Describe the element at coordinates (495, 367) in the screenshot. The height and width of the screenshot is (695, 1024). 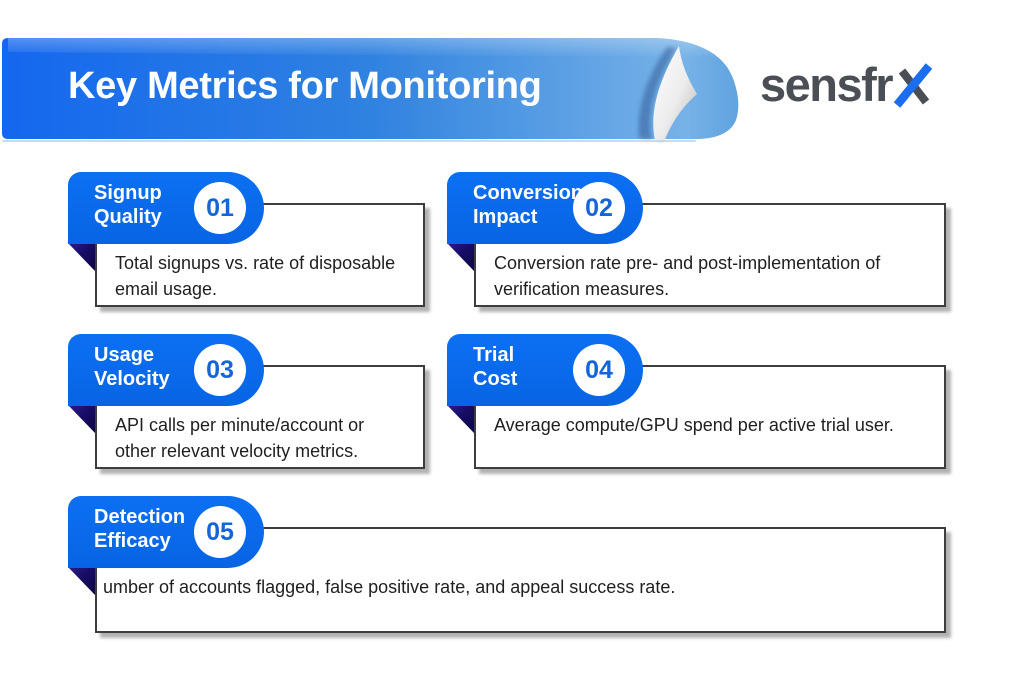
I see `metric-title: Trial Cost` at that location.